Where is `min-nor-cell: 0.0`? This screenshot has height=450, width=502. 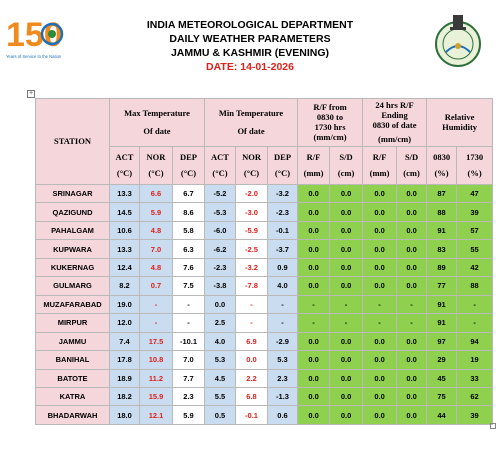
min-nor-cell: 0.0 is located at coordinates (252, 360).